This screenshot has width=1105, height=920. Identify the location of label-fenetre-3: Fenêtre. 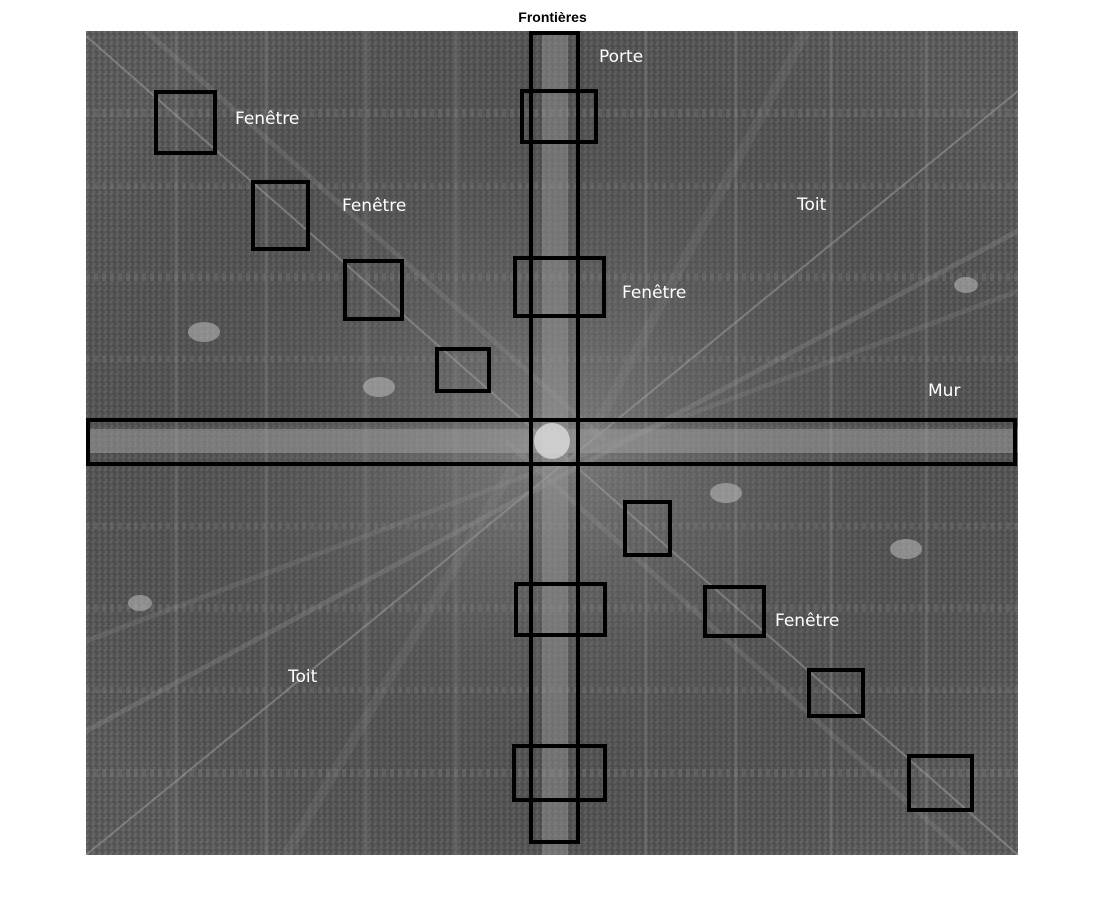
(654, 293).